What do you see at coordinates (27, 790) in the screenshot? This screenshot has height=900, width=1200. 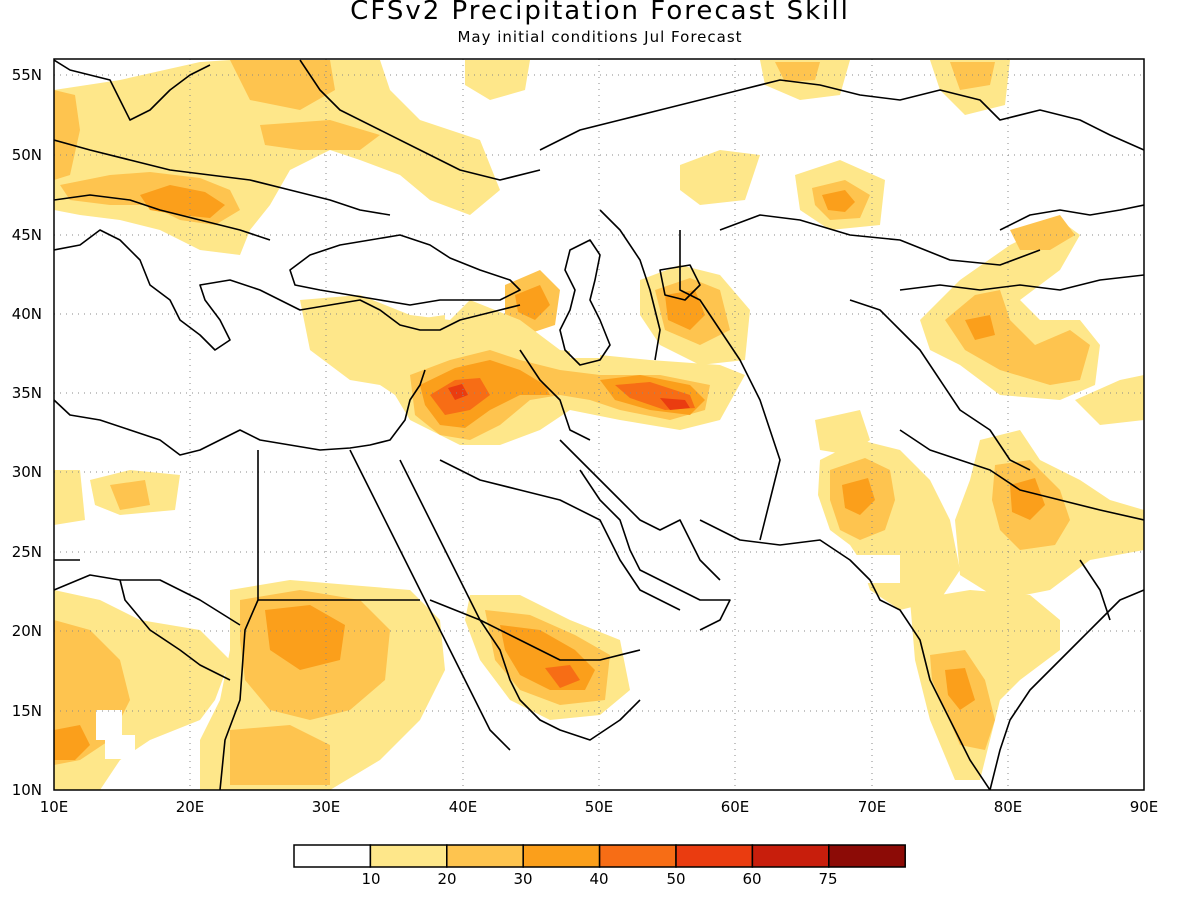 I see `lat-tick-label: 10N` at bounding box center [27, 790].